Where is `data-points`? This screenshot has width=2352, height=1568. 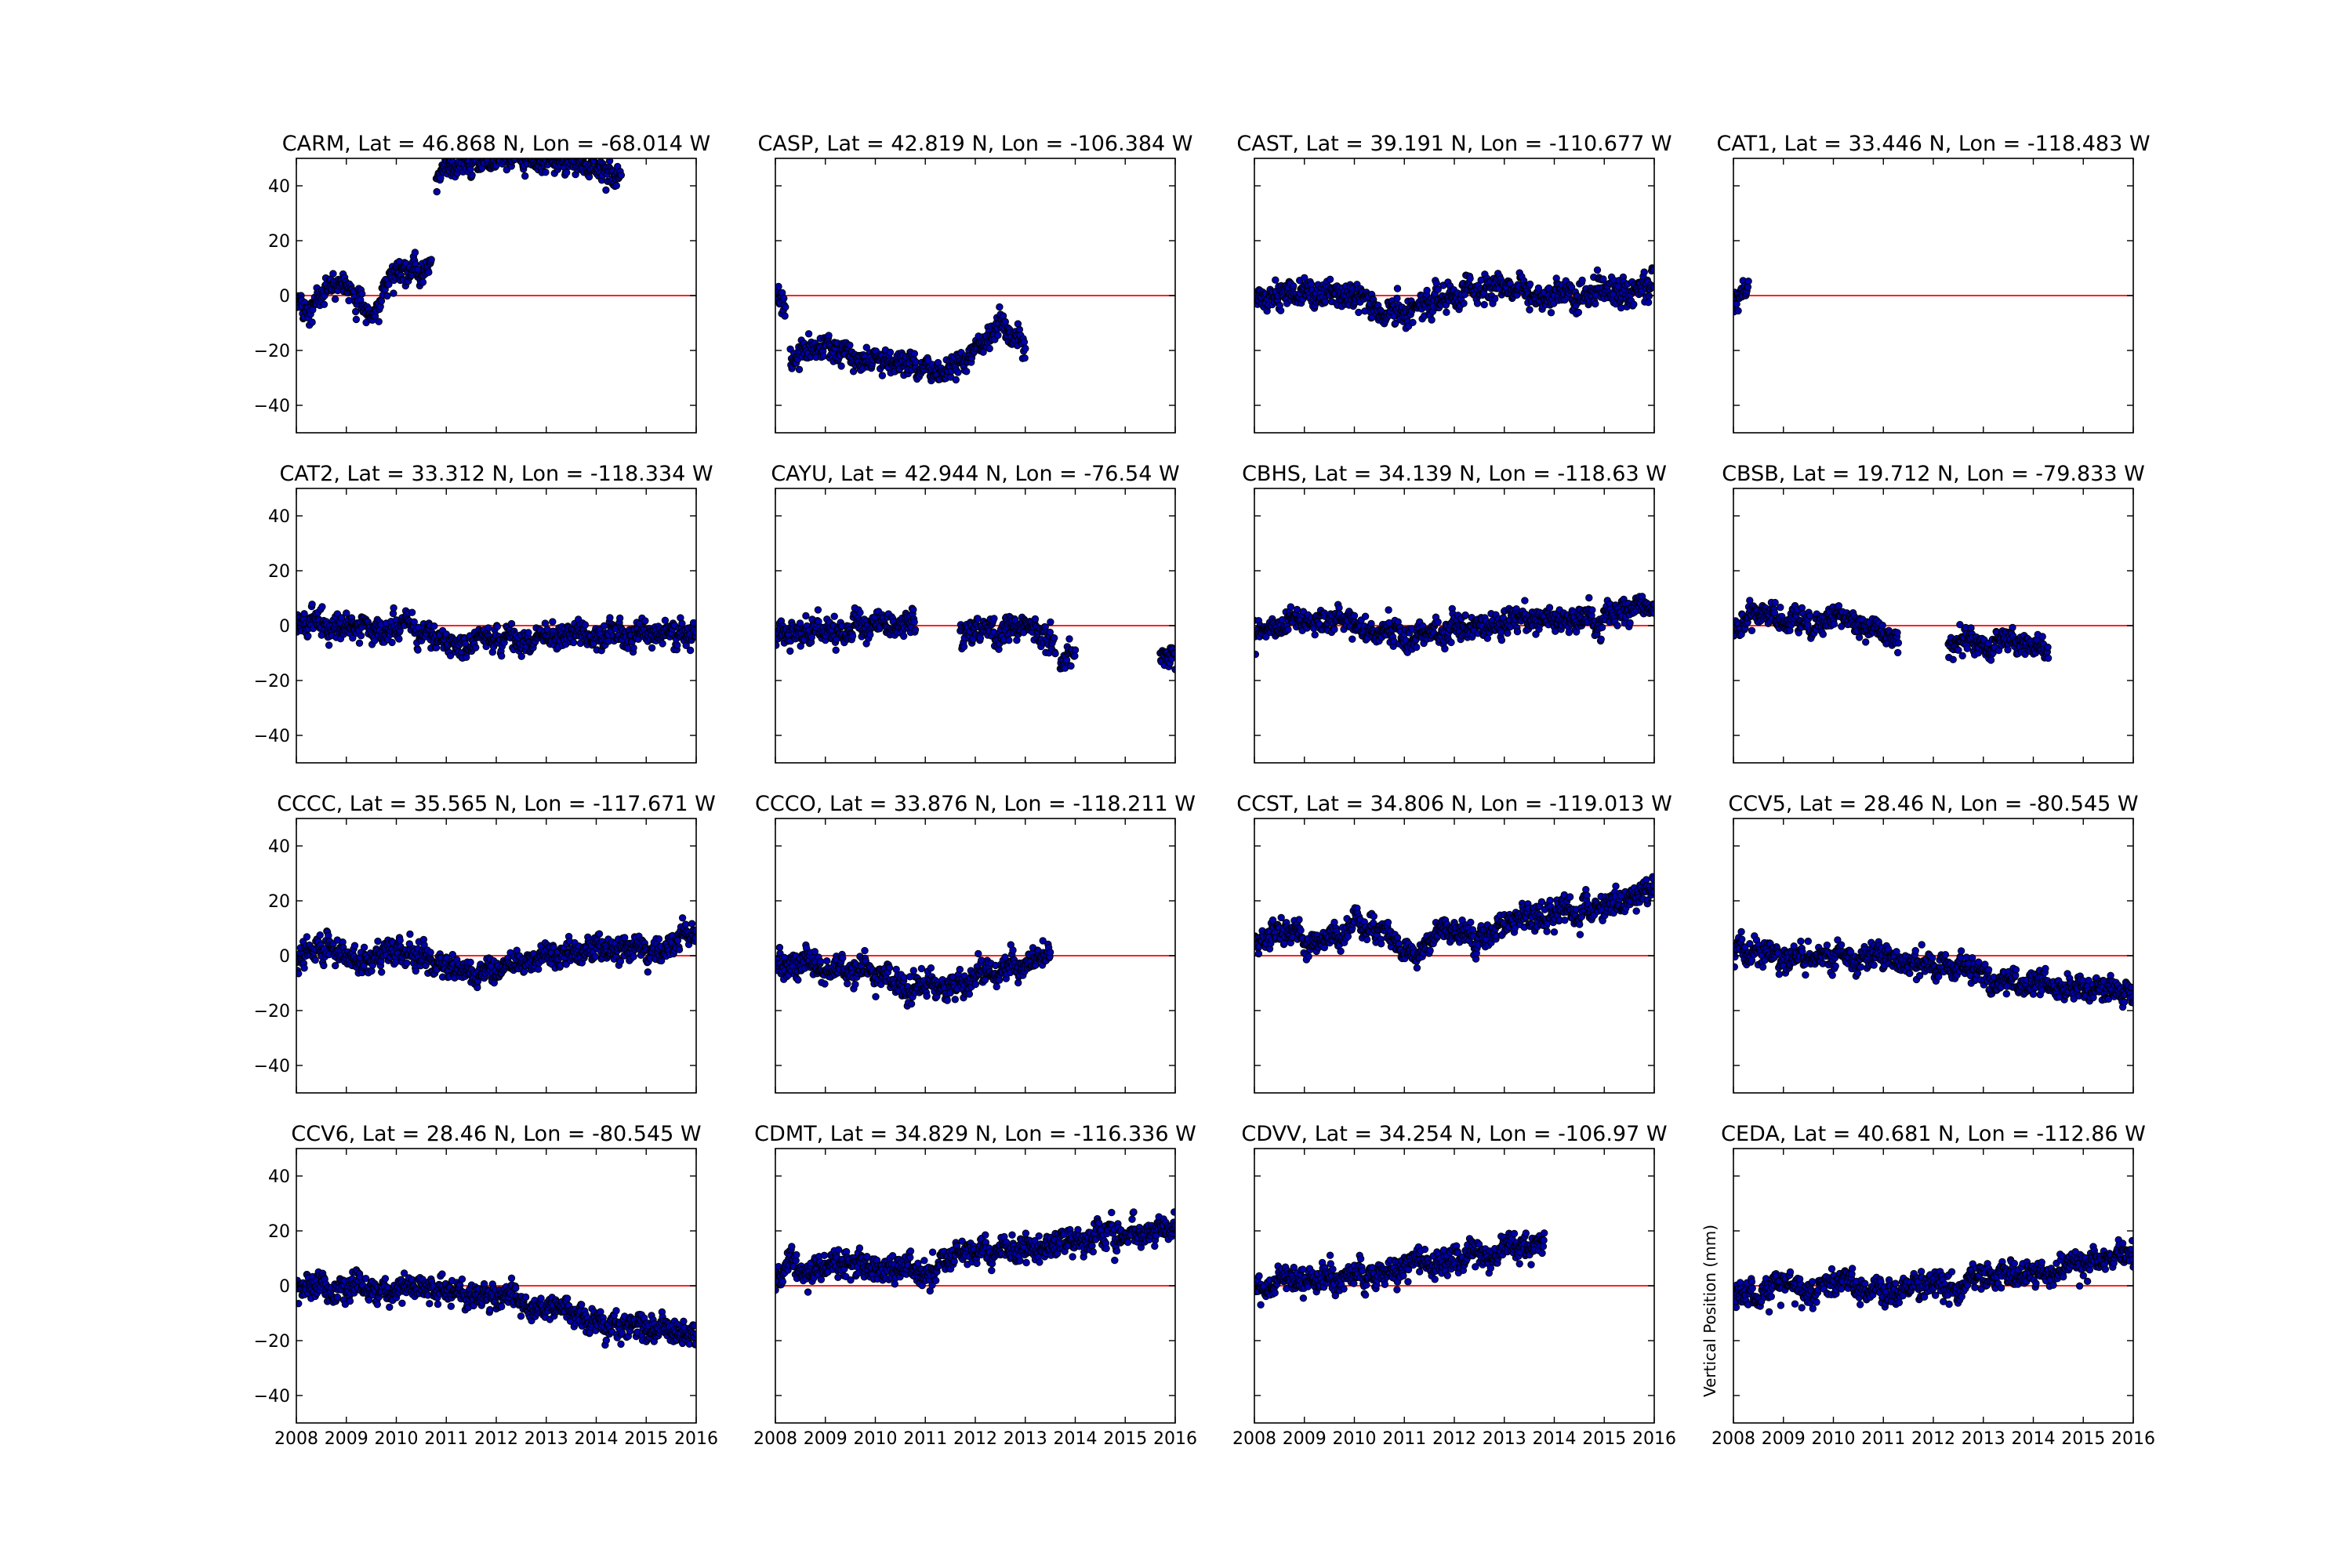 data-points is located at coordinates (1893, 630).